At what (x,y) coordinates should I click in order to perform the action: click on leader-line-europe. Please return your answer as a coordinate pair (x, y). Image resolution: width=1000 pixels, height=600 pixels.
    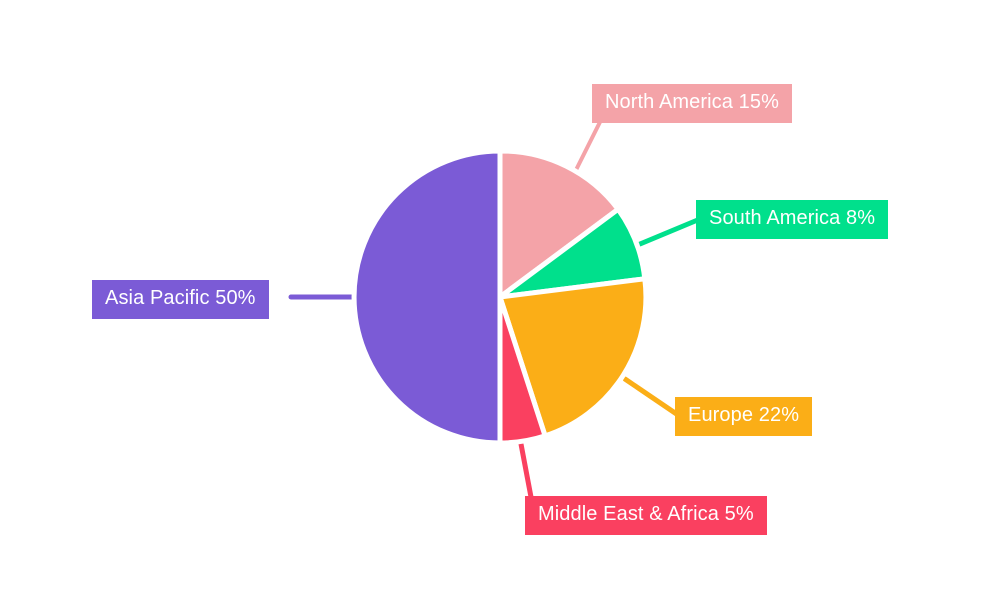
    Looking at the image, I should click on (651, 397).